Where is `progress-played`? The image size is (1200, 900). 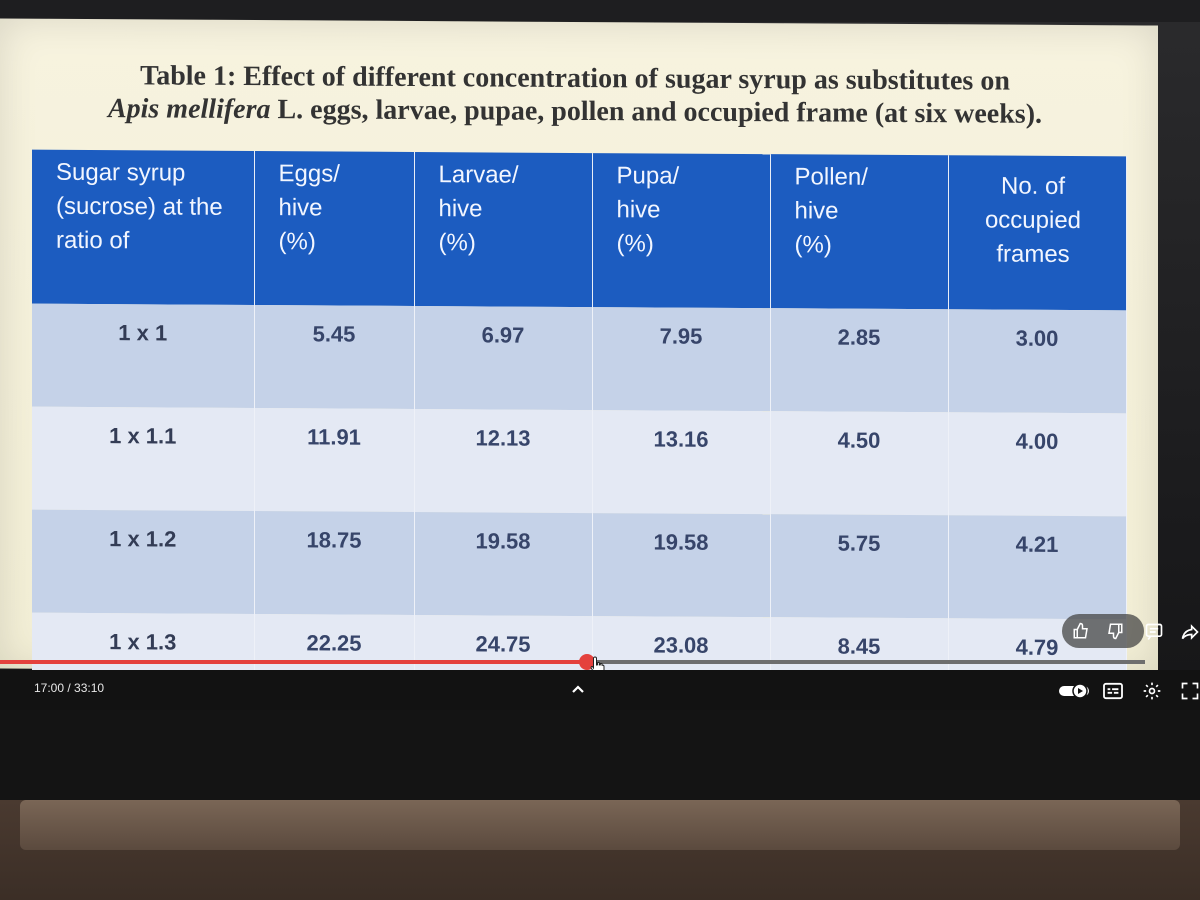 progress-played is located at coordinates (293, 662).